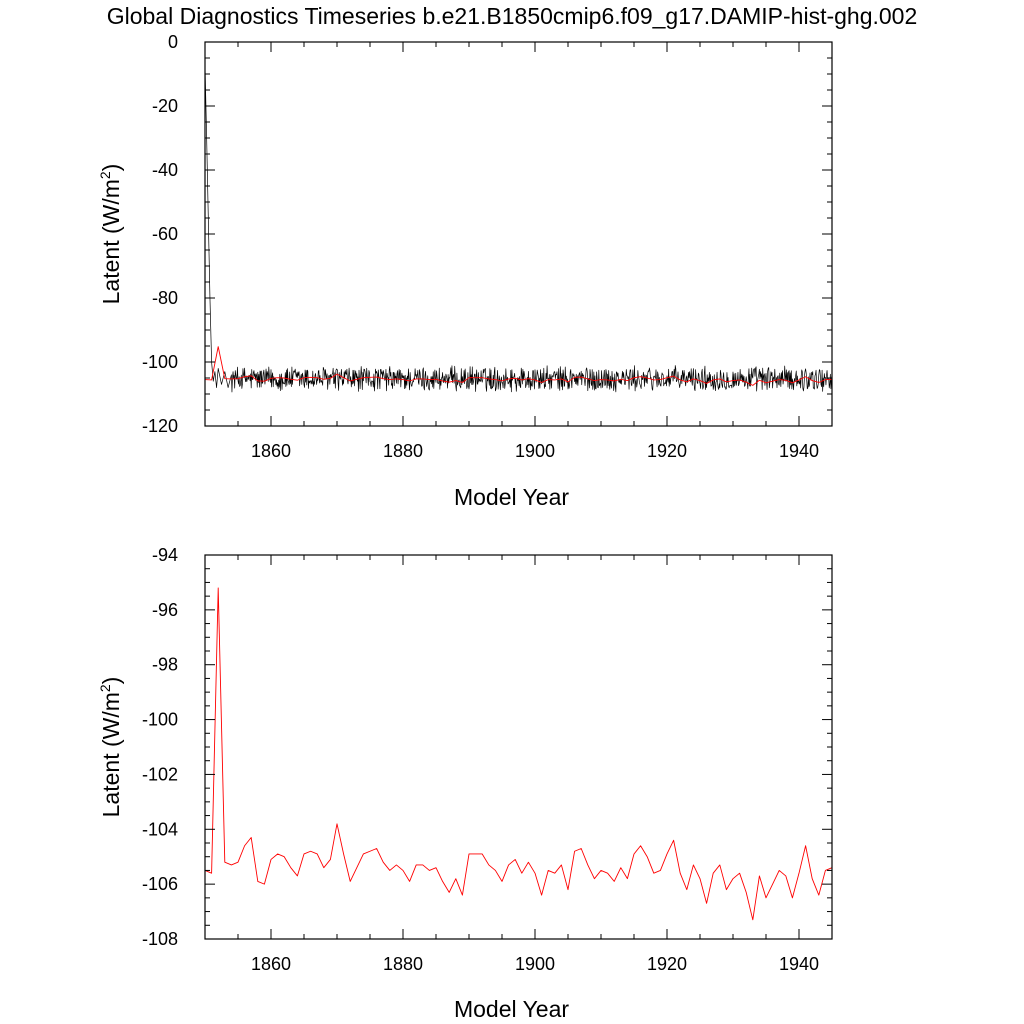 Image resolution: width=1024 pixels, height=1024 pixels. I want to click on bottom-panel-y-axis-title-main: Latent (W/m, so click(111, 754).